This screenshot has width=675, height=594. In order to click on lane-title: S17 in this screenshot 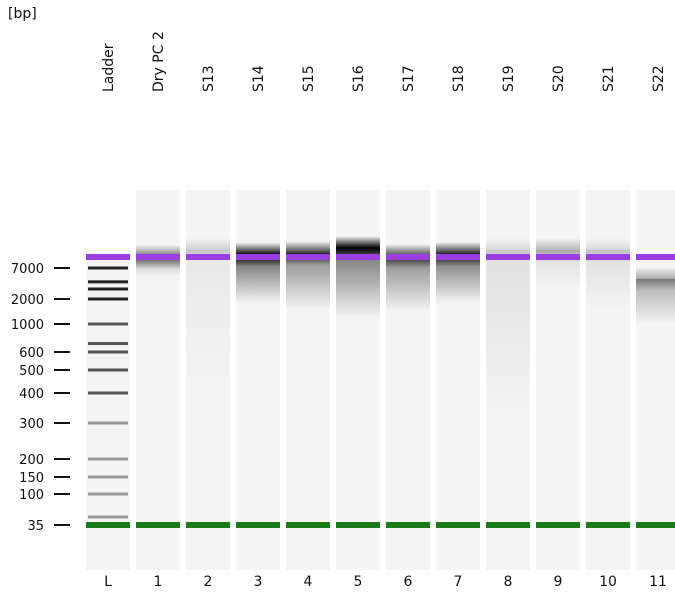, I will do `click(409, 78)`.